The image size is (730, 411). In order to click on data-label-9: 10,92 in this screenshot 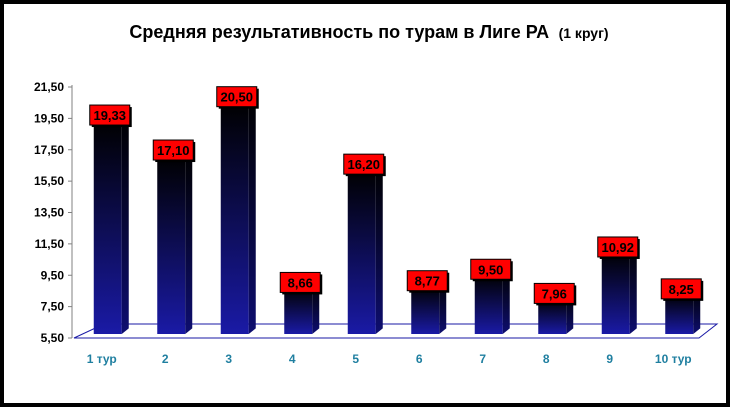, I will do `click(618, 247)`.